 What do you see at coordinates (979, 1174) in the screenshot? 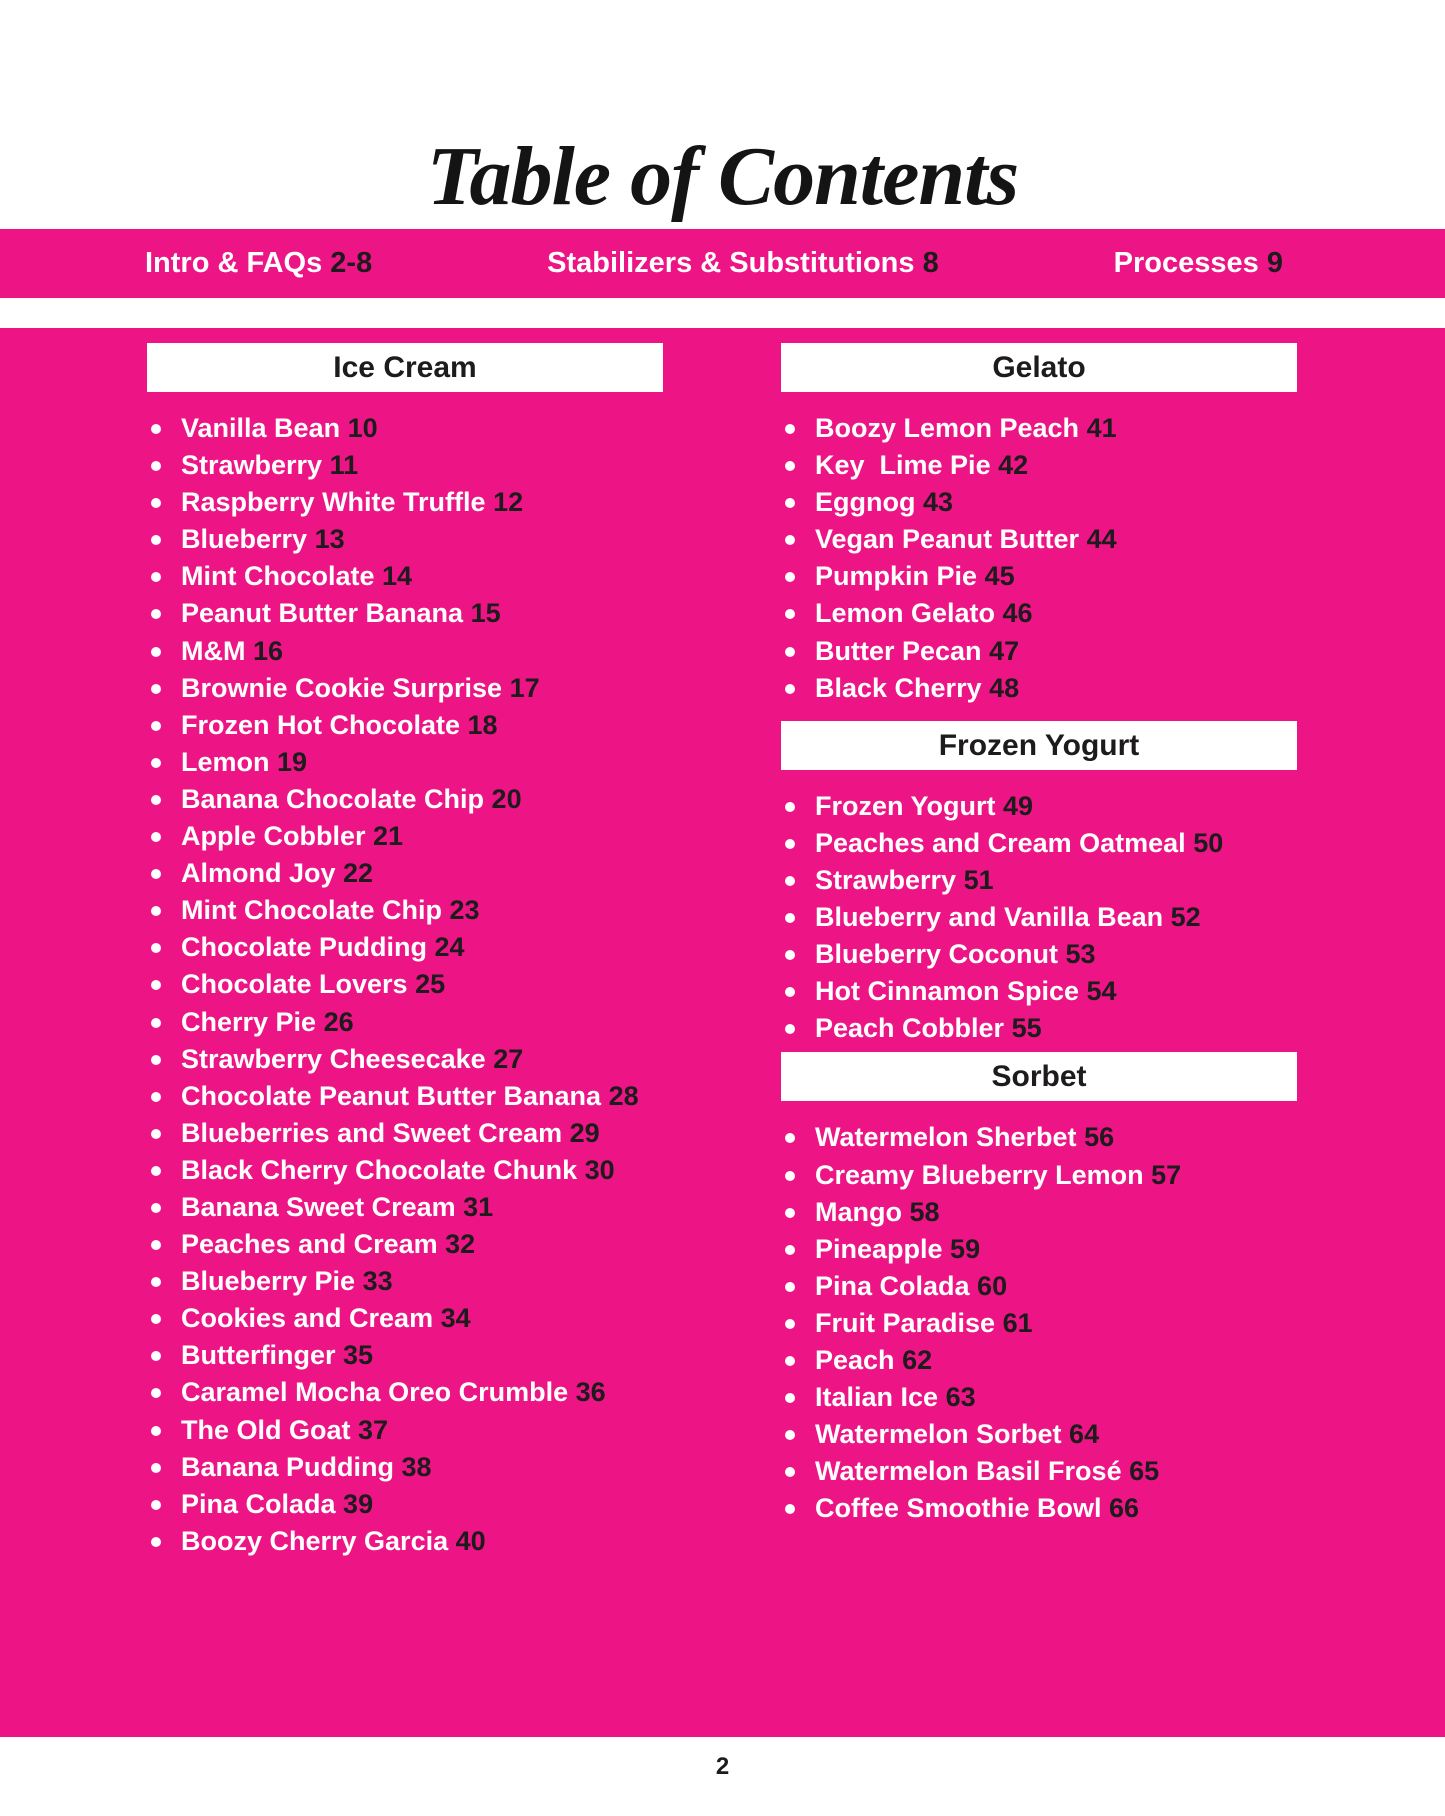
I see `toc-item-title: Creamy Blueberry Lemon` at bounding box center [979, 1174].